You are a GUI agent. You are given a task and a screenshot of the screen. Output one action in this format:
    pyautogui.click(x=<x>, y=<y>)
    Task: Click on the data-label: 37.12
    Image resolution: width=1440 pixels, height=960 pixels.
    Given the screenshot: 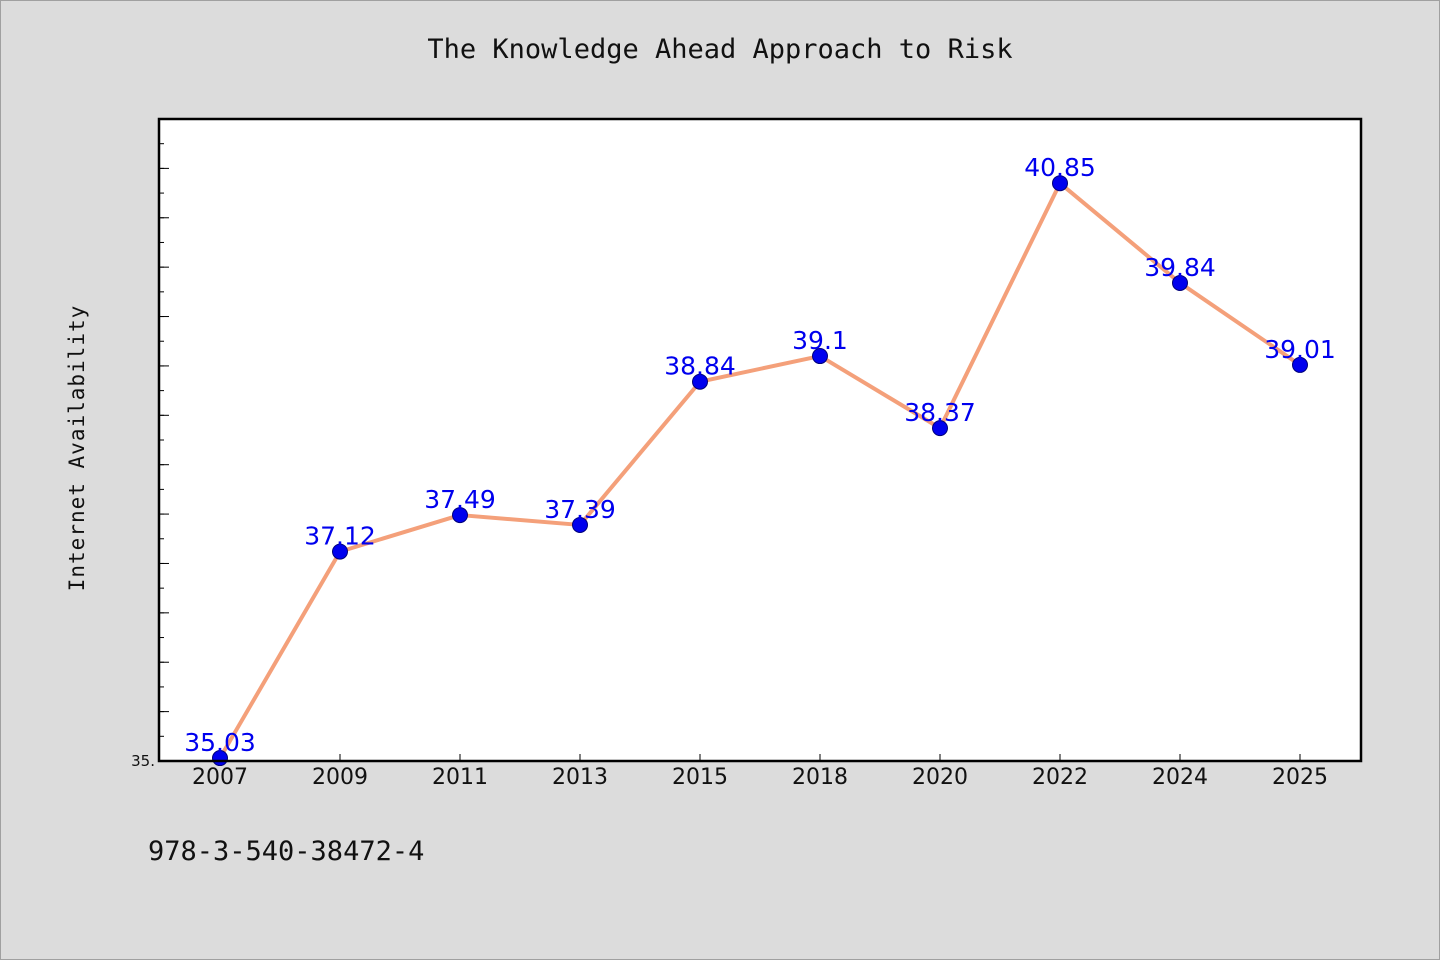 What is the action you would take?
    pyautogui.click(x=340, y=536)
    